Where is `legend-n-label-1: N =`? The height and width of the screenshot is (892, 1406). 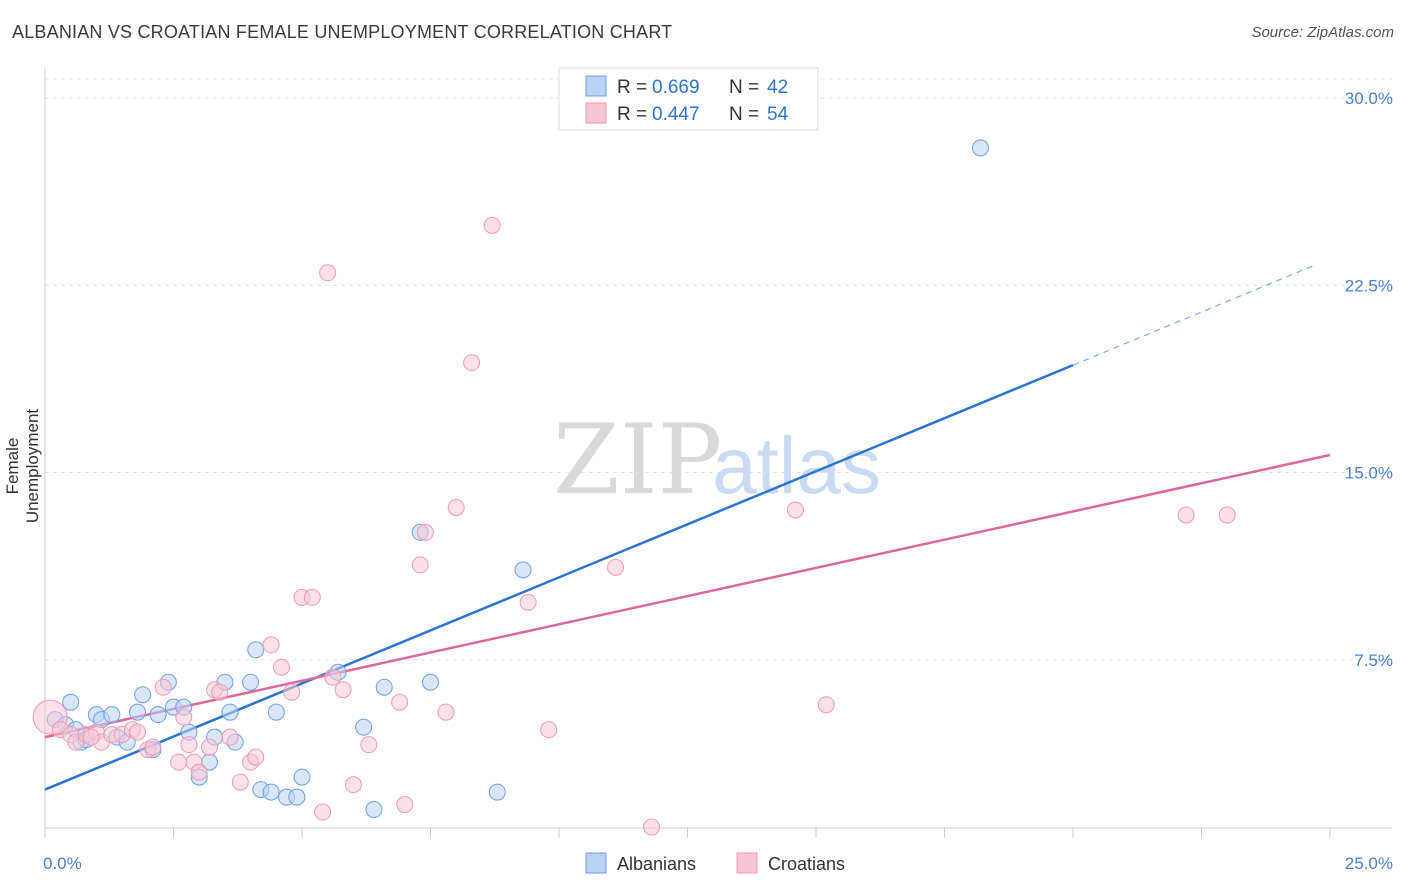 legend-n-label-1: N = is located at coordinates (744, 87).